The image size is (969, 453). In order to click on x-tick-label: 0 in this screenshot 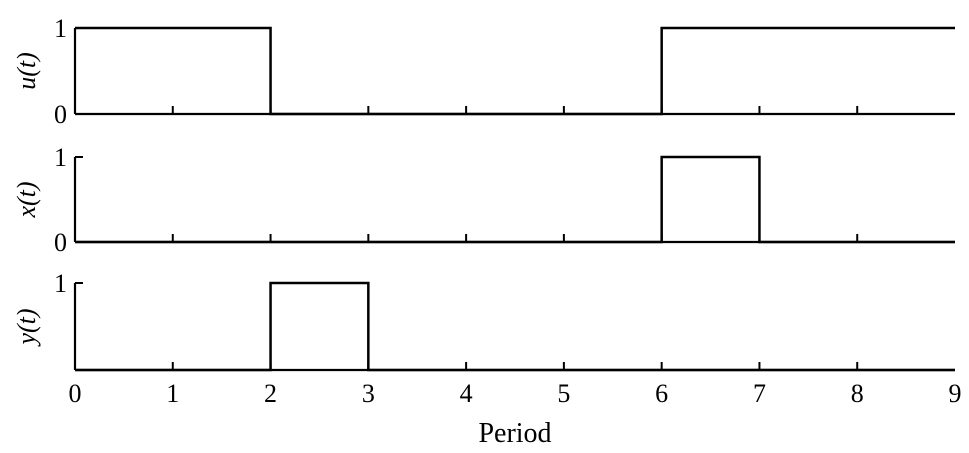, I will do `click(75, 393)`.